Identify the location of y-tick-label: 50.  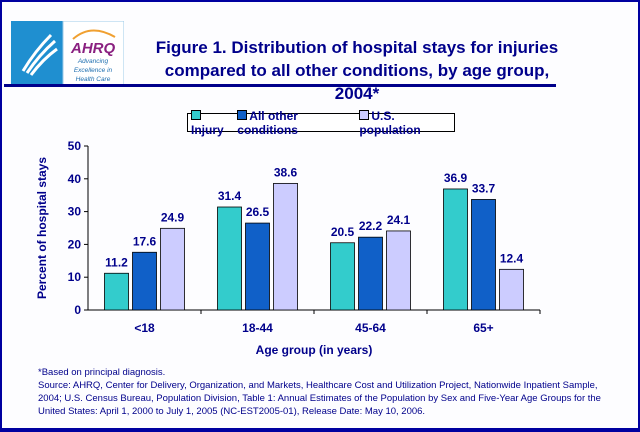
(75, 146).